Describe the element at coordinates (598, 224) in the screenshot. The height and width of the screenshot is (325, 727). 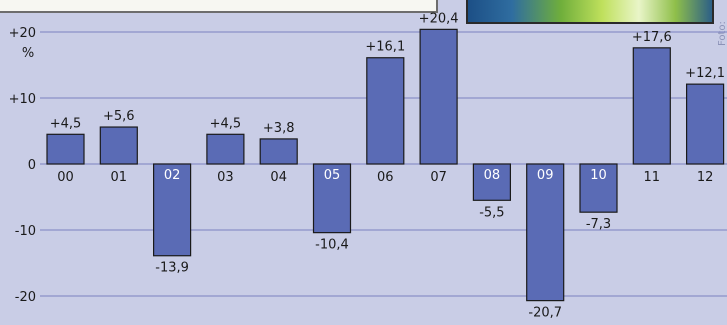
I see `data-label: -7,3` at that location.